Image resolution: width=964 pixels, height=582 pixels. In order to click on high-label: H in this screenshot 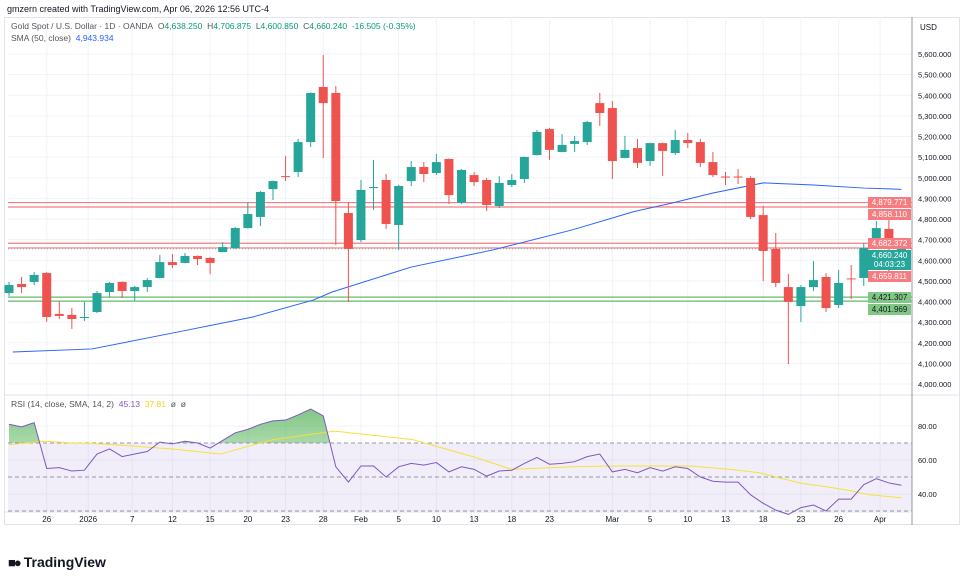, I will do `click(210, 26)`.